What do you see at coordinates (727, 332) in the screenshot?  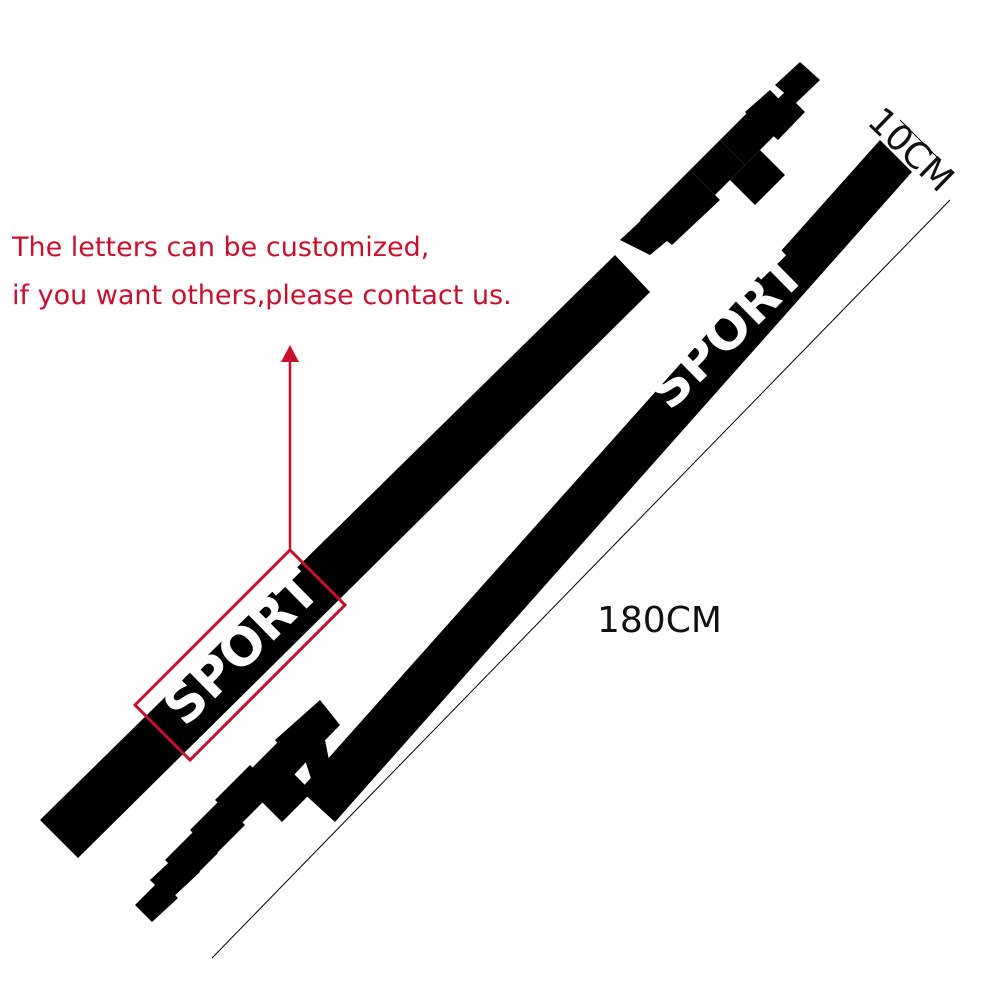 I see `stripe-bottom-sport-text: SPORT` at bounding box center [727, 332].